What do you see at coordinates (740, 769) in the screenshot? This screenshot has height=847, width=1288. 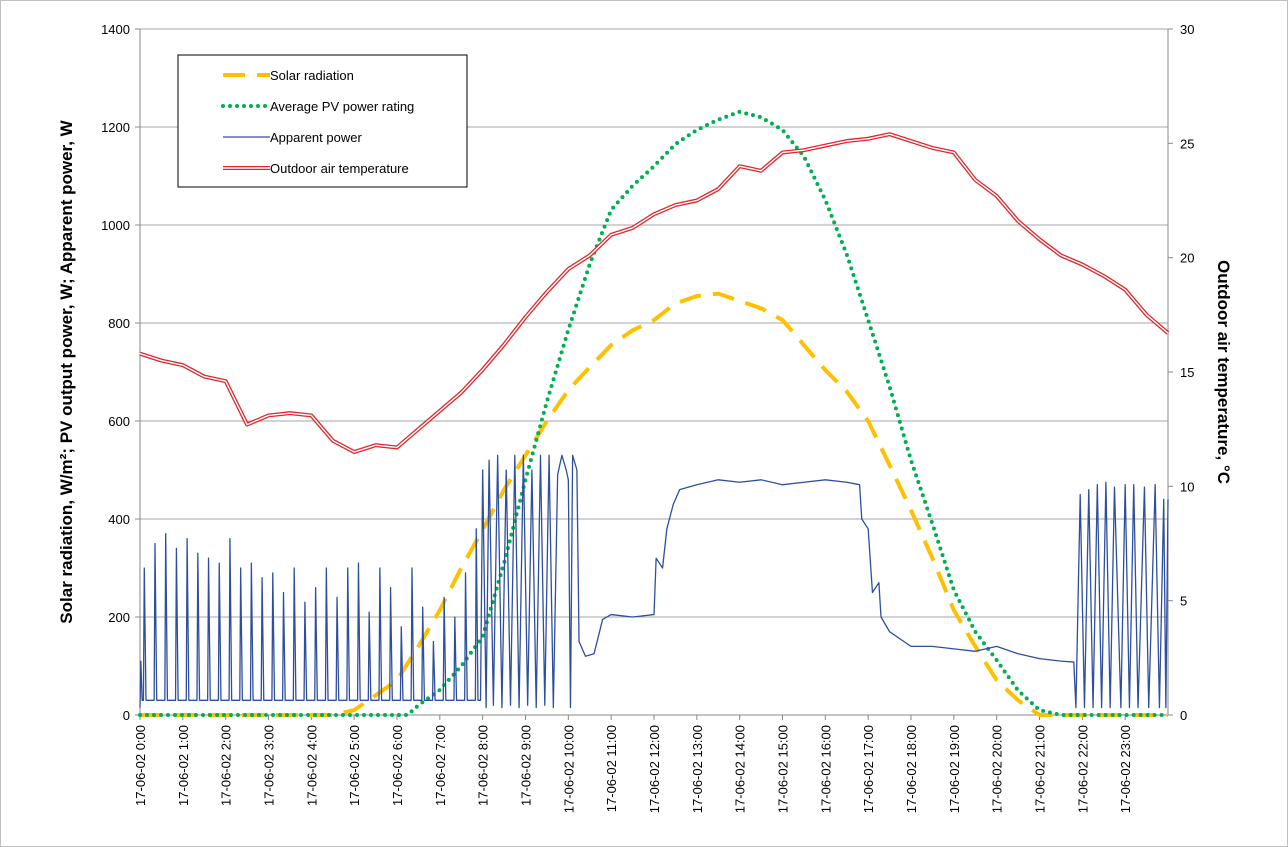 I see `x-tick-label: 17-06-02 14:00` at bounding box center [740, 769].